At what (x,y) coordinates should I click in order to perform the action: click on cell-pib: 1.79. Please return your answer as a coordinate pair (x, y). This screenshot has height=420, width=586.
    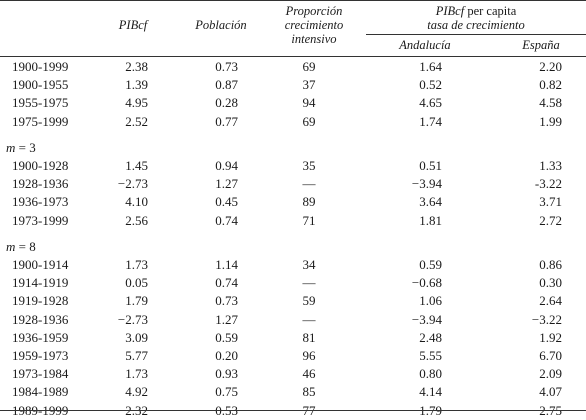
    Looking at the image, I should click on (136, 301).